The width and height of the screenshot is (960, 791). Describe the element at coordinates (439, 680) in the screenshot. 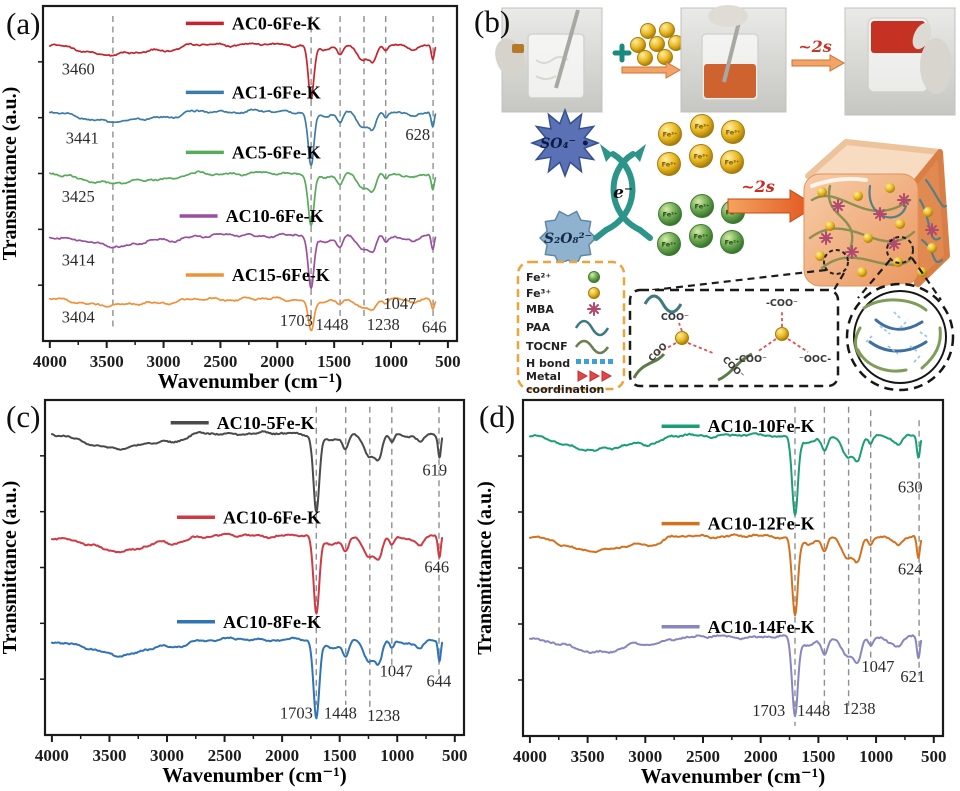

I see `peak-annotation-644: 644` at that location.